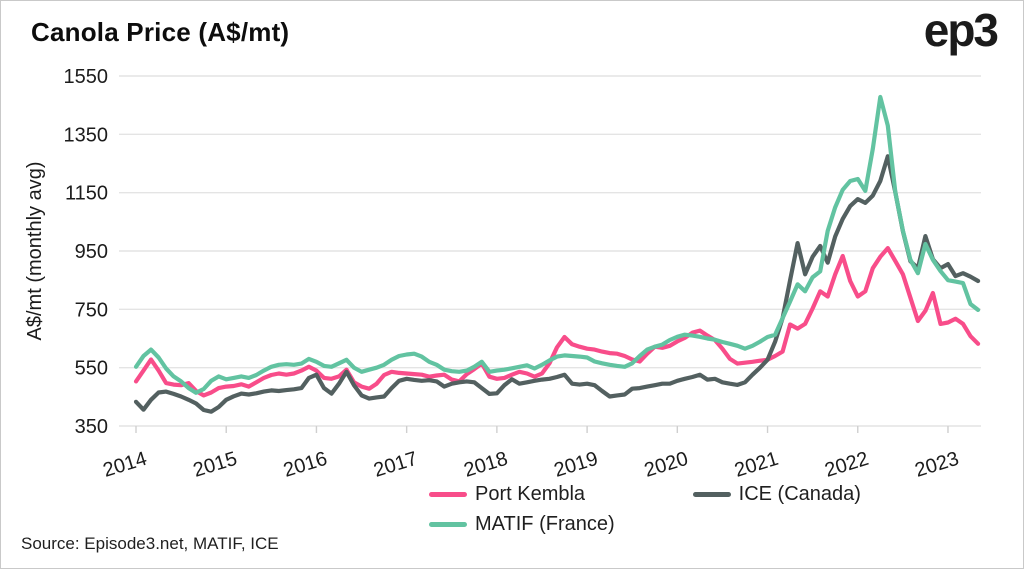  Describe the element at coordinates (35, 251) in the screenshot. I see `y-axis-label: A$/mt (monthly avg)` at that location.